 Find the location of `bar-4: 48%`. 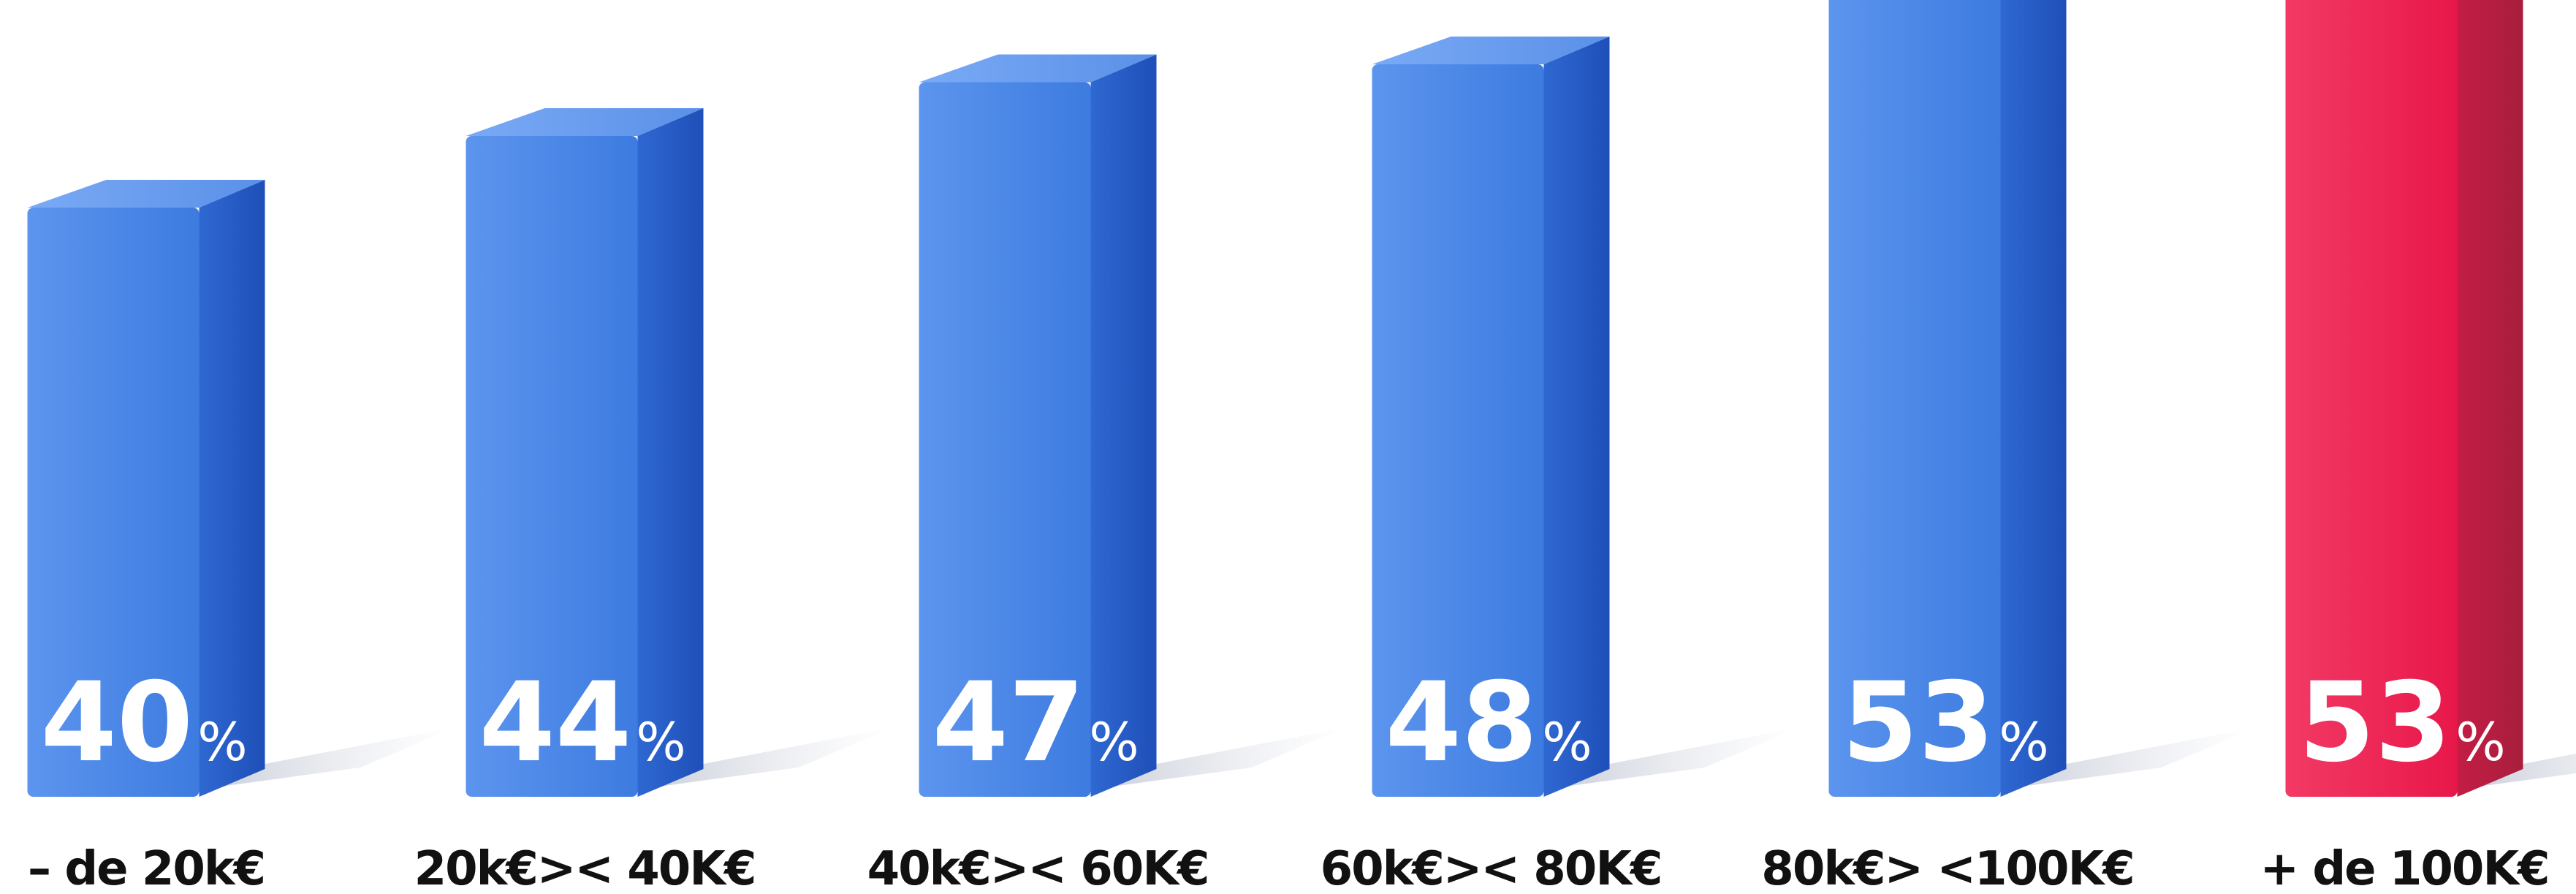

bar-4: 48% is located at coordinates (1586, 417).